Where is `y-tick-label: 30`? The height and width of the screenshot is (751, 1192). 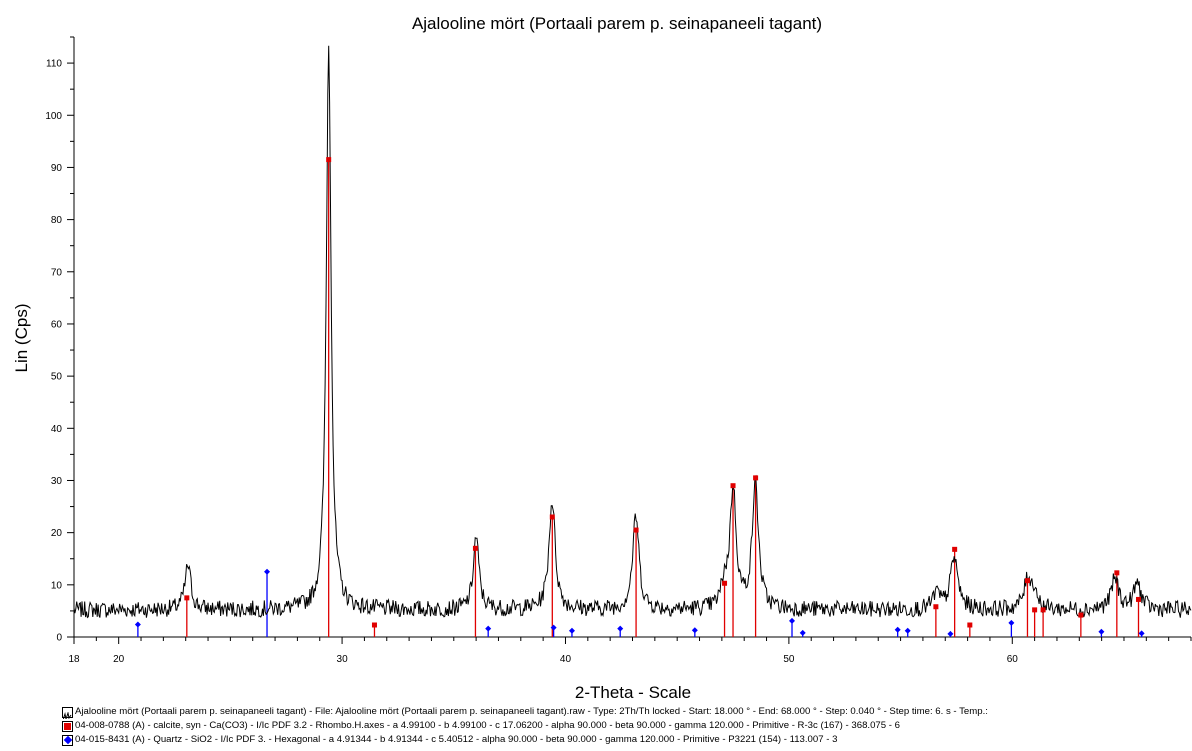 y-tick-label: 30 is located at coordinates (57, 481).